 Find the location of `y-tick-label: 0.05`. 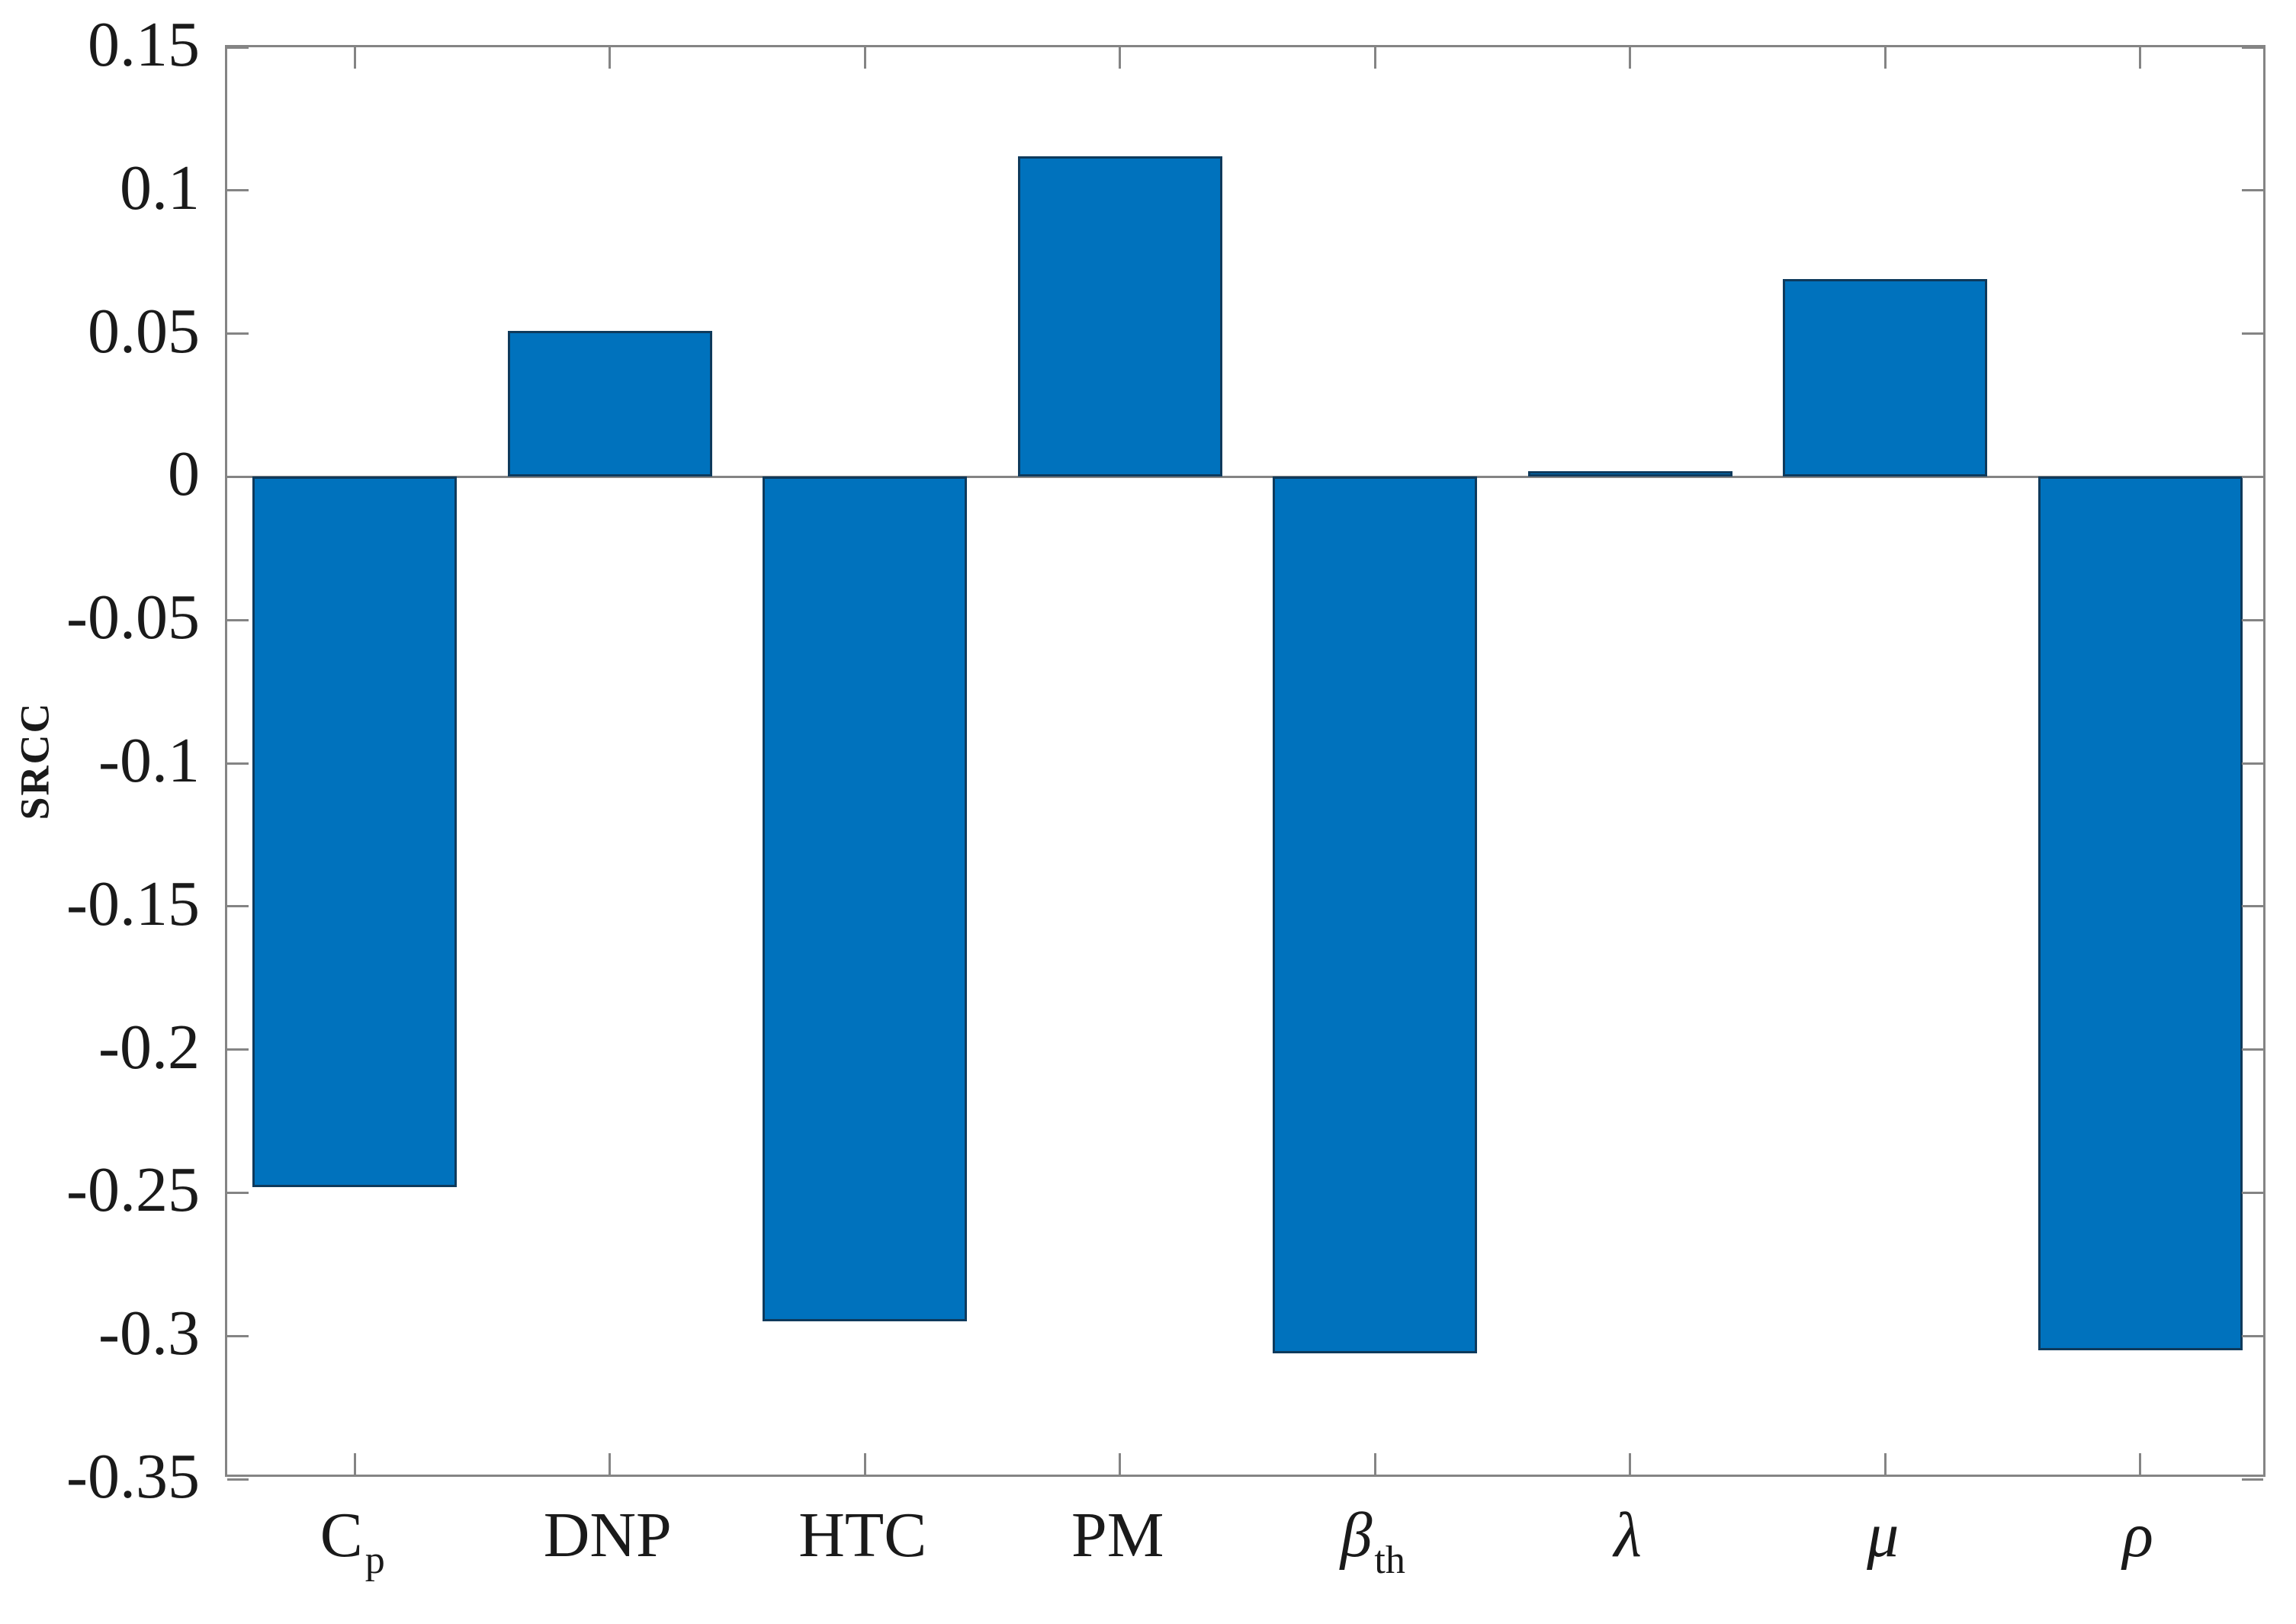

y-tick-label: 0.05 is located at coordinates (144, 331).